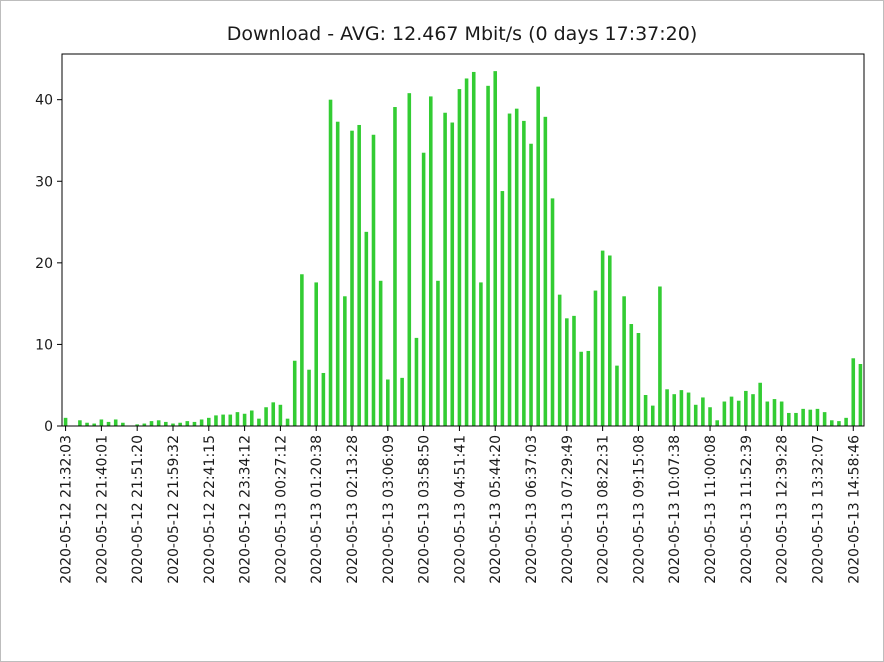 This screenshot has width=884, height=662. I want to click on x-tick-label: 2020-05-13 14:58:46, so click(854, 509).